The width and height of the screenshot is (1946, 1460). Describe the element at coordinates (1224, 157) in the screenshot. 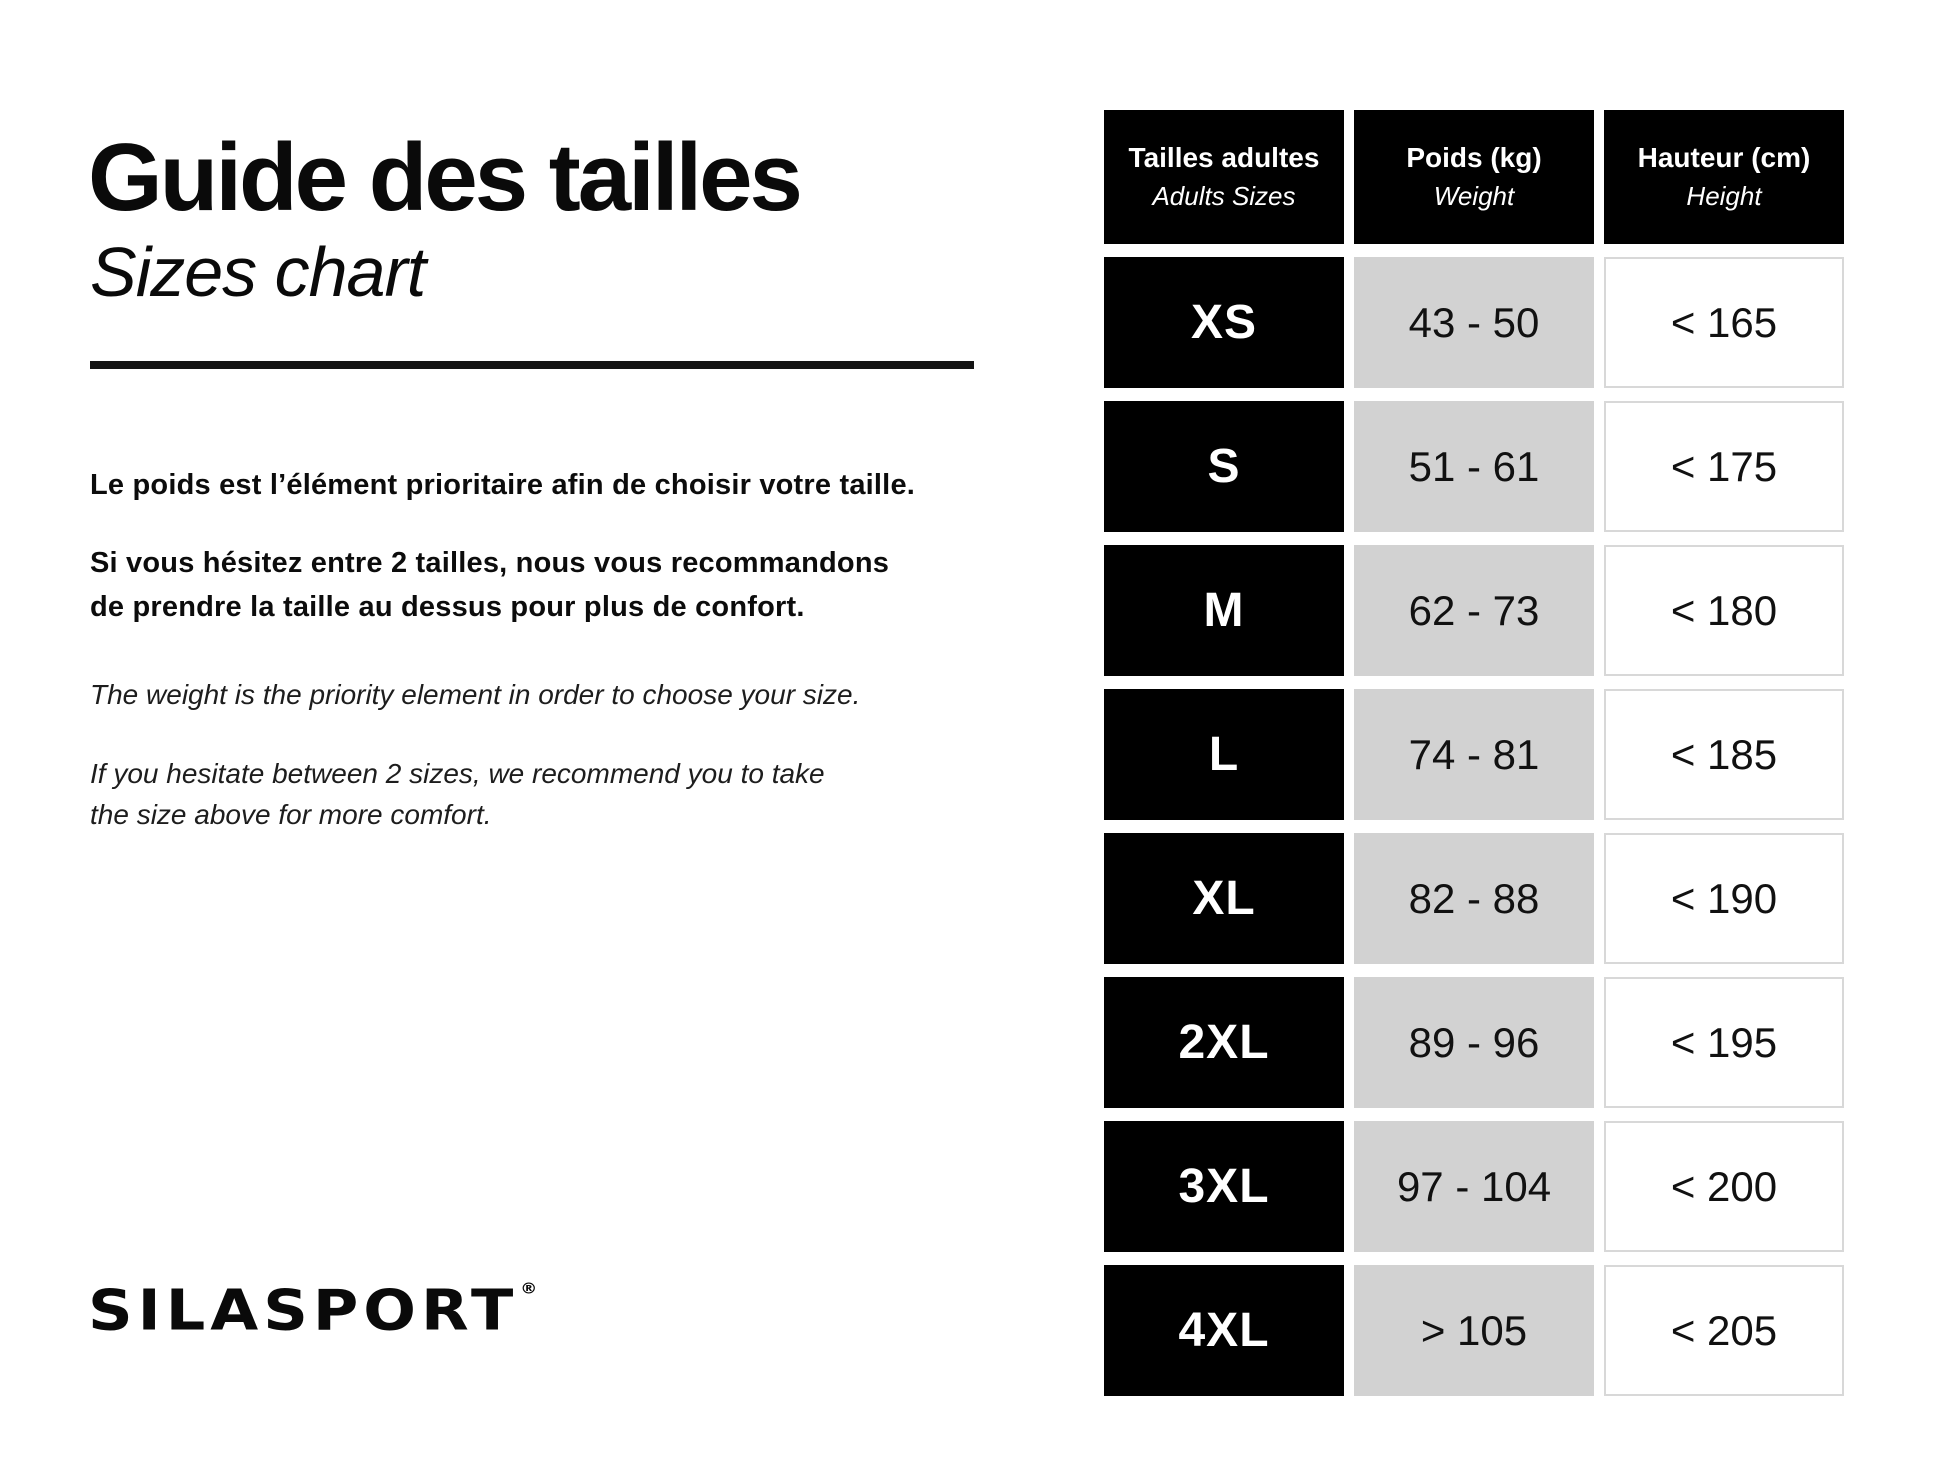

I see `header-fr-label: Tailles adultes` at that location.